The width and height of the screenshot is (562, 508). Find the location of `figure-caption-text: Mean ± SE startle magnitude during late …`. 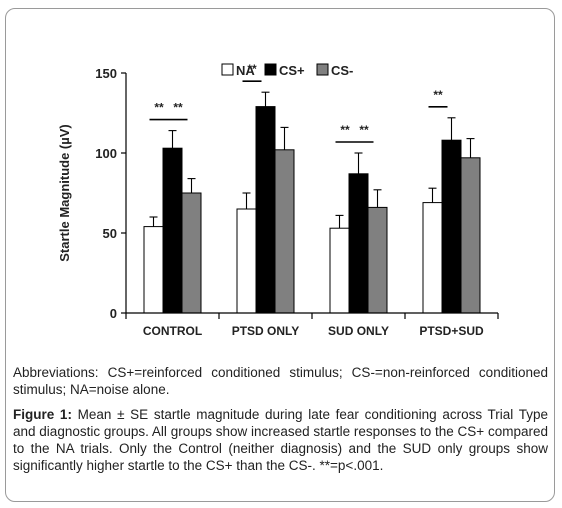

figure-caption-text: Mean ± SE startle magnitude during late … is located at coordinates (280, 440).